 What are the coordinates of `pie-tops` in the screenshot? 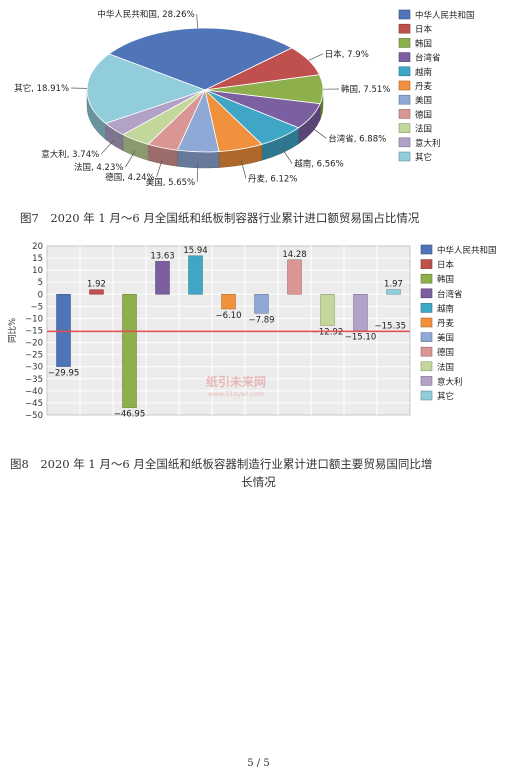 It's located at (205, 90).